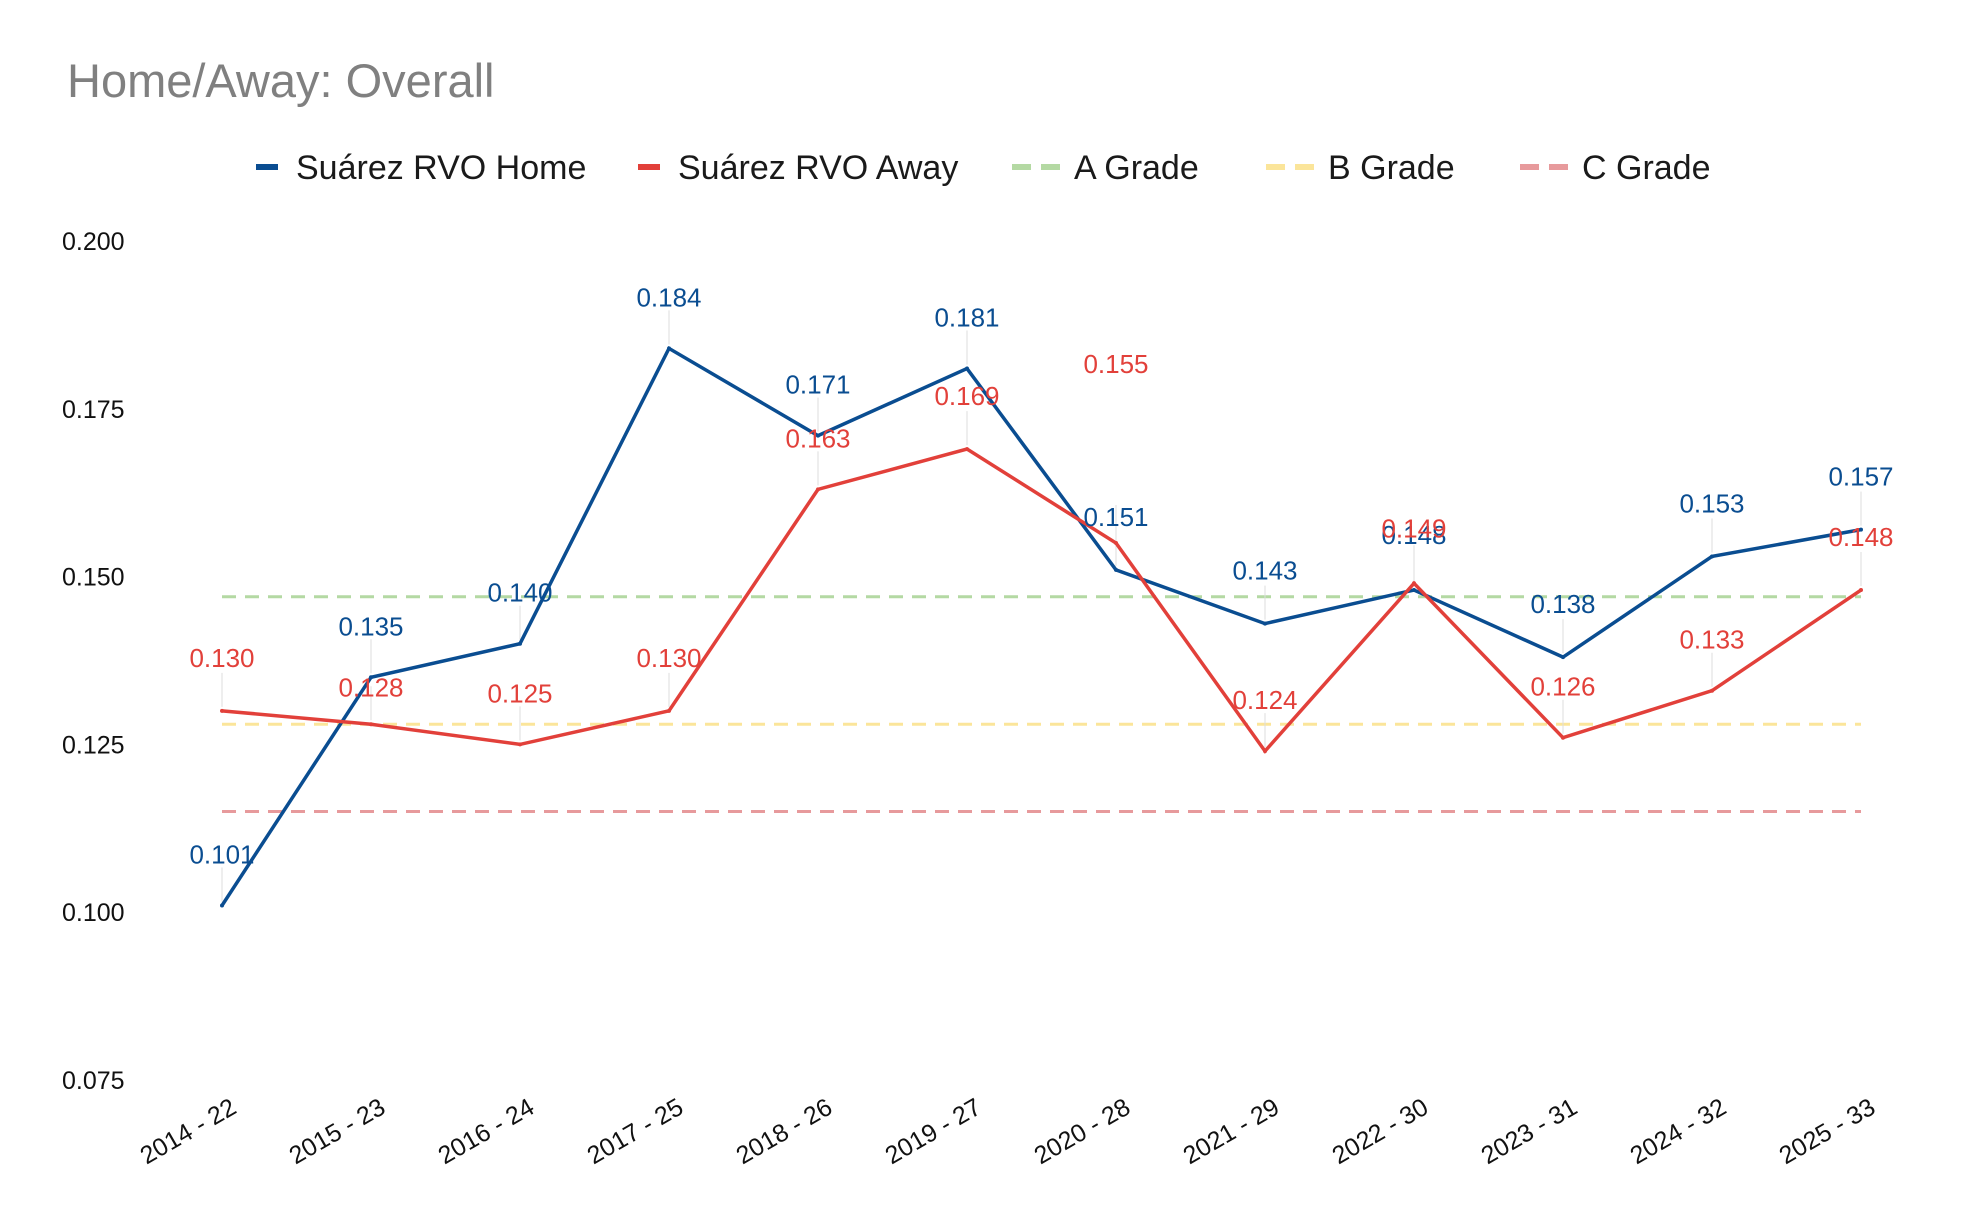 This screenshot has width=1984, height=1218. I want to click on data-label-suarez-rvo-away: 0.149, so click(1413, 528).